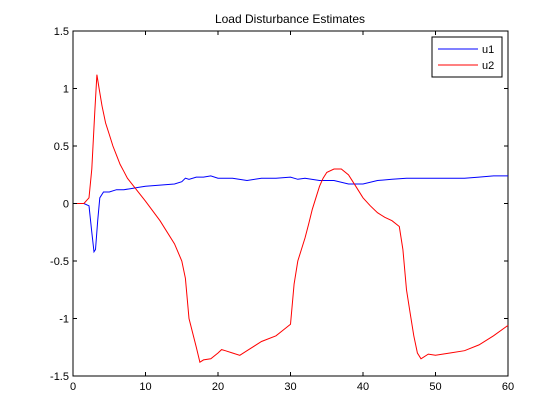  I want to click on x-tick-label: 10, so click(145, 387).